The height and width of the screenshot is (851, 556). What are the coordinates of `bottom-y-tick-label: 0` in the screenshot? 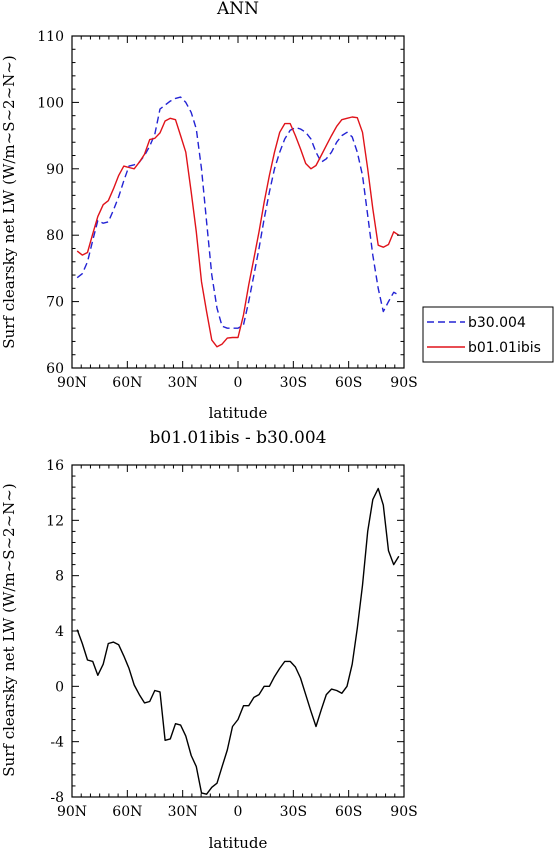 It's located at (59, 687).